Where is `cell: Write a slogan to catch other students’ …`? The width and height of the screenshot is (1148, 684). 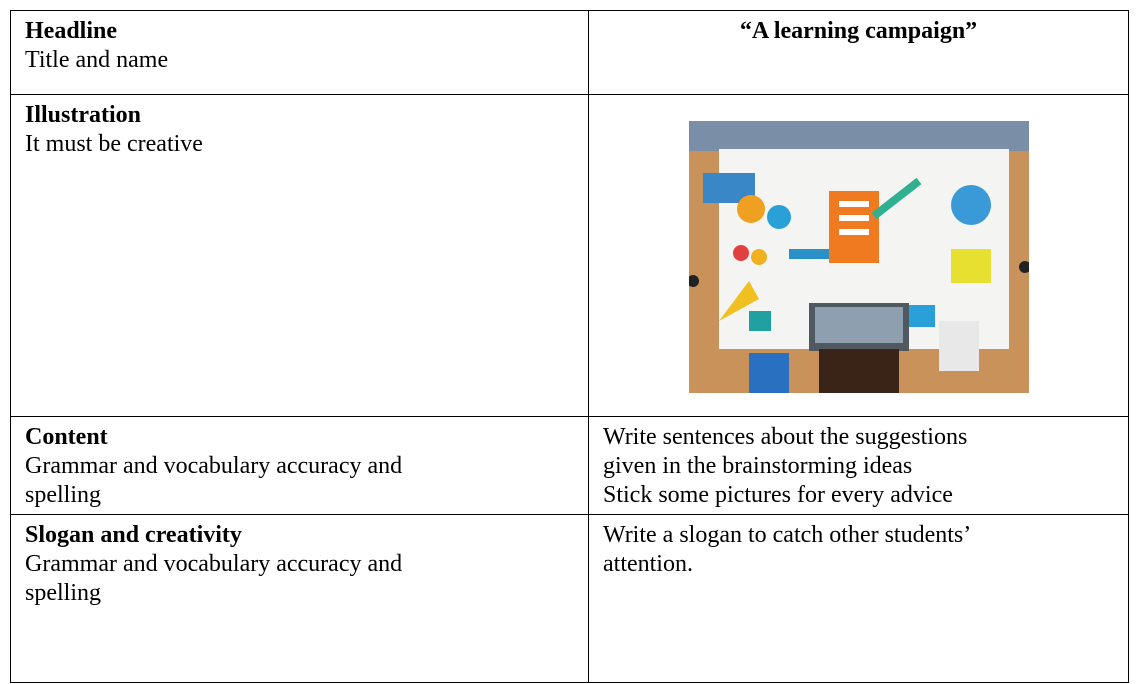 cell: Write a slogan to catch other students’ … is located at coordinates (858, 598).